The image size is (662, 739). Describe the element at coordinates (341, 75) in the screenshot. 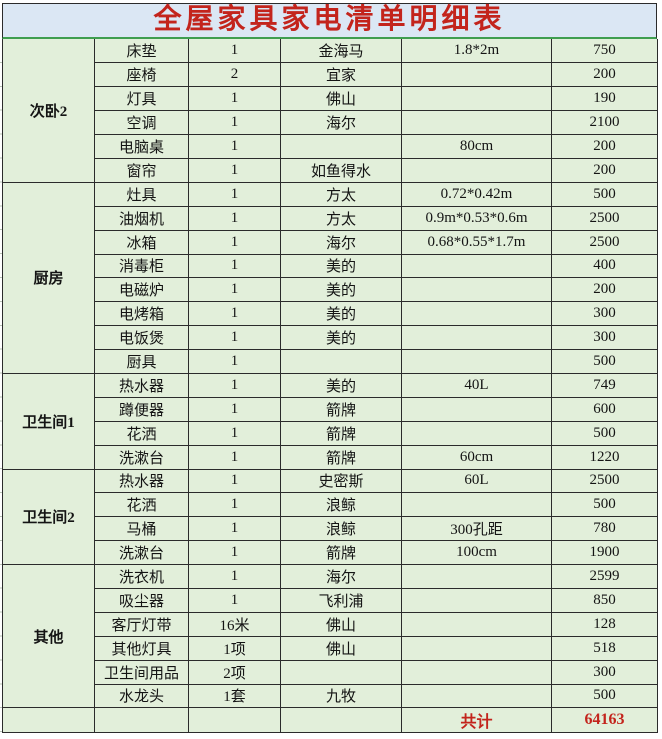

I see `cell-brand: 宜家` at that location.